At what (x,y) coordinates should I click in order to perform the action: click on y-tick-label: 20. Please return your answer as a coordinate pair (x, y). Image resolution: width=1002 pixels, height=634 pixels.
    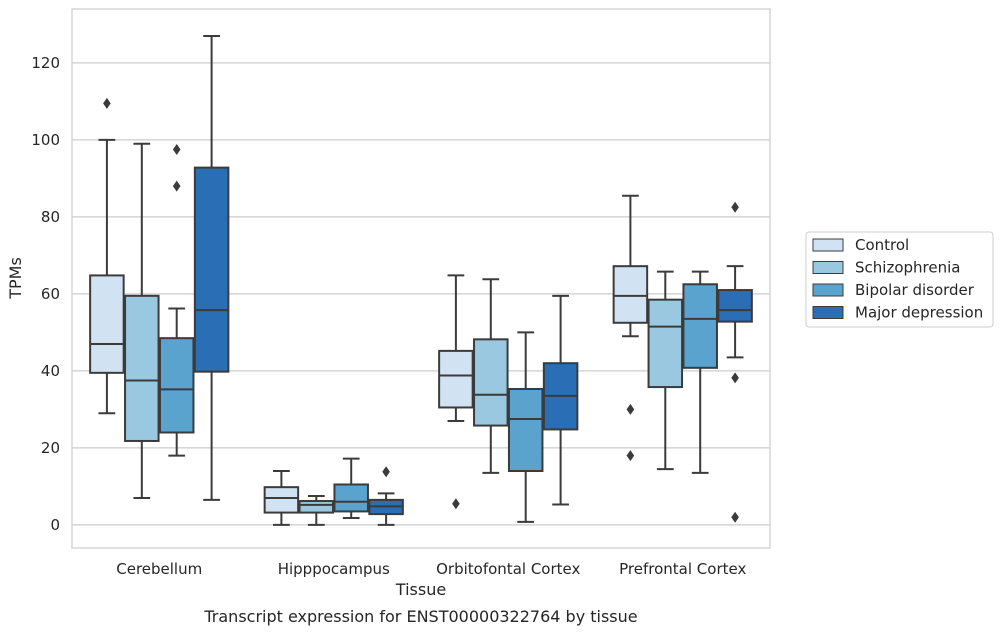
    Looking at the image, I should click on (50, 448).